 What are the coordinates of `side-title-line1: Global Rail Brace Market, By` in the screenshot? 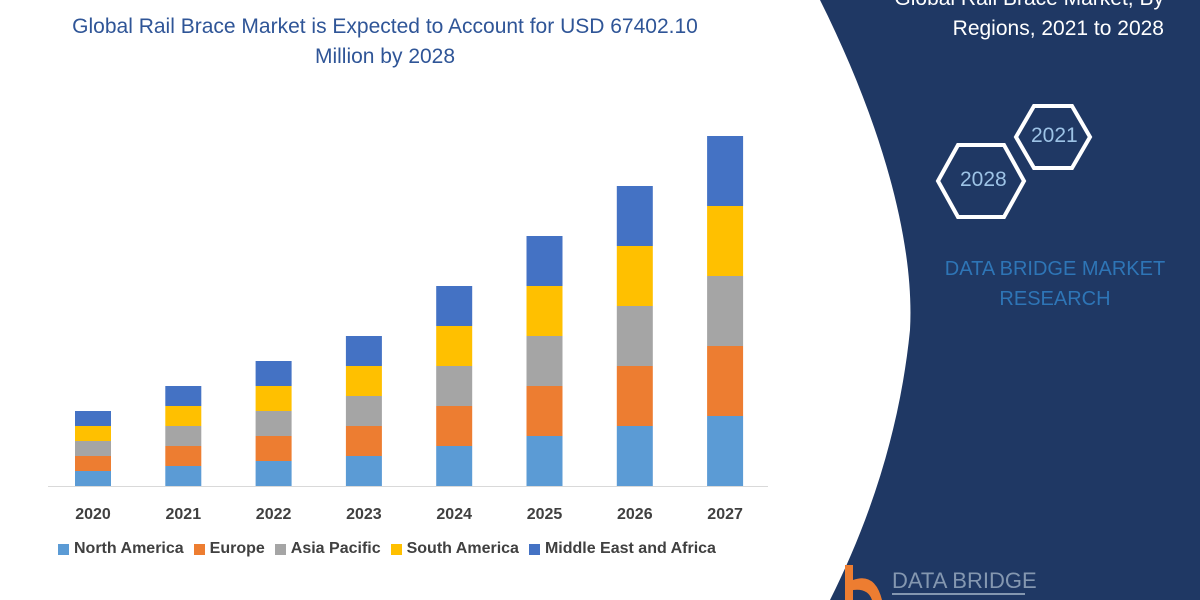 It's located at (984, 7).